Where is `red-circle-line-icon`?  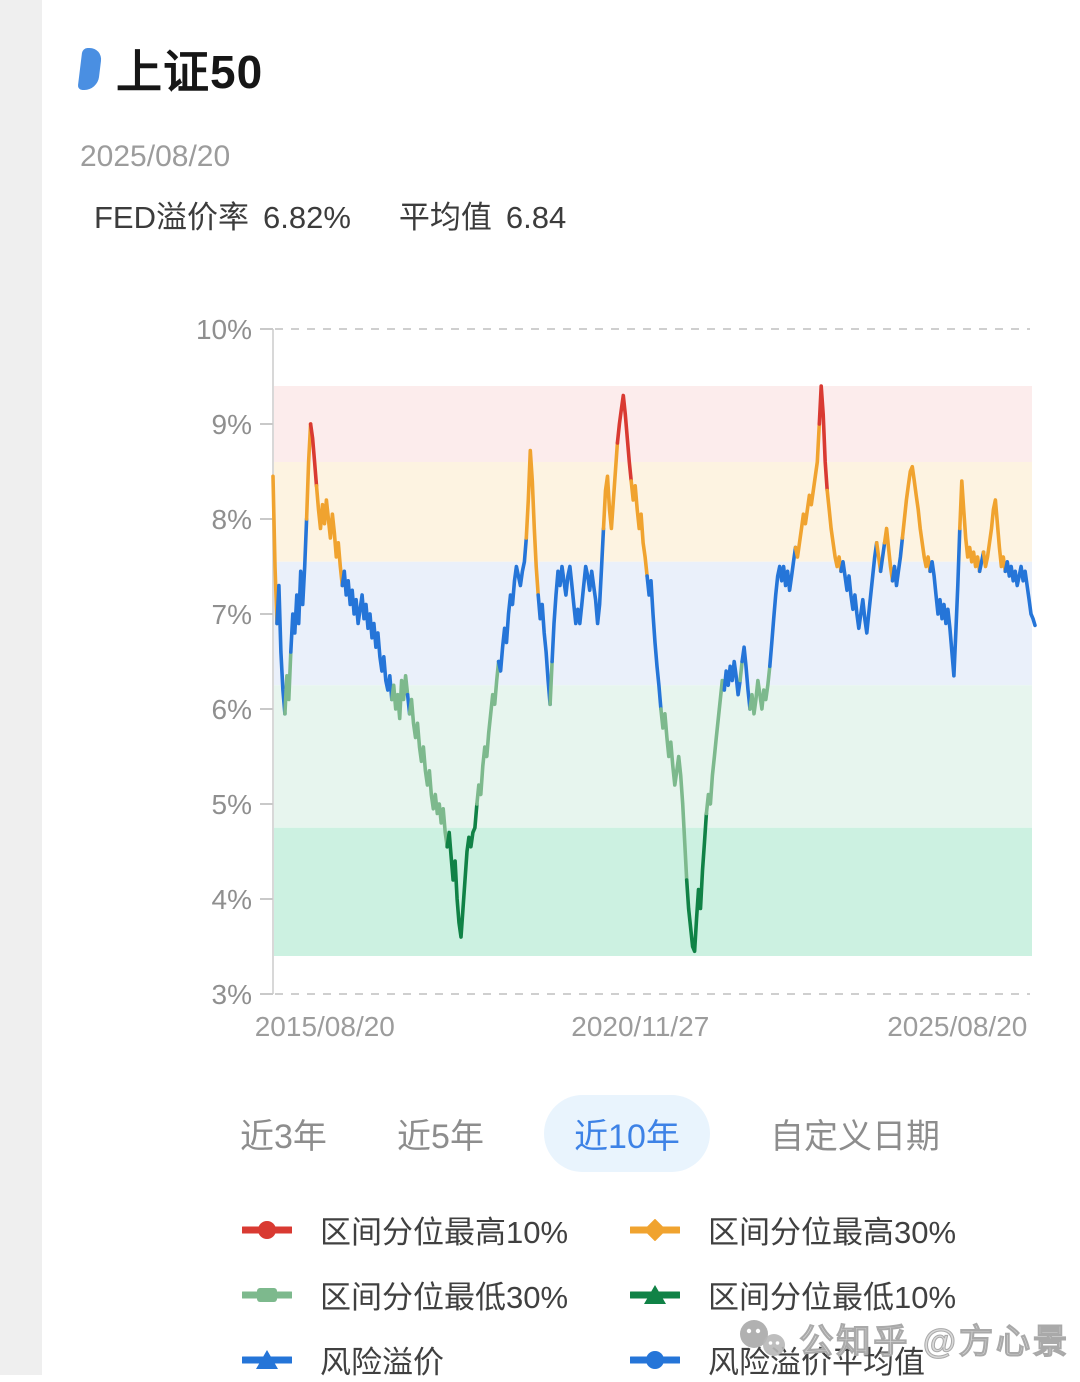 red-circle-line-icon is located at coordinates (267, 1230).